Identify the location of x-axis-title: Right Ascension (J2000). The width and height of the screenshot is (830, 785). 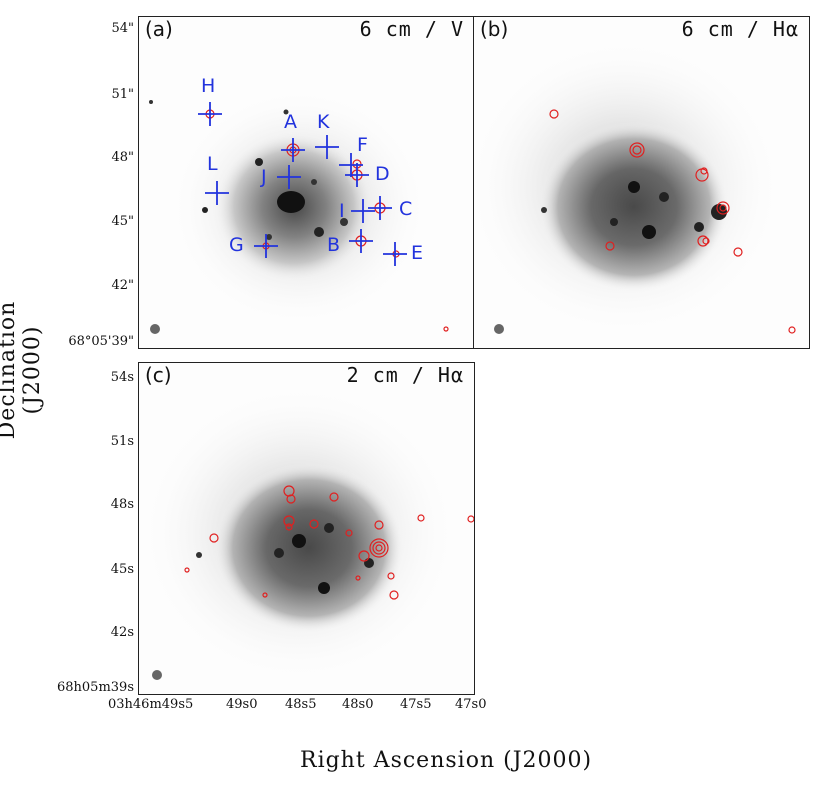
(446, 760).